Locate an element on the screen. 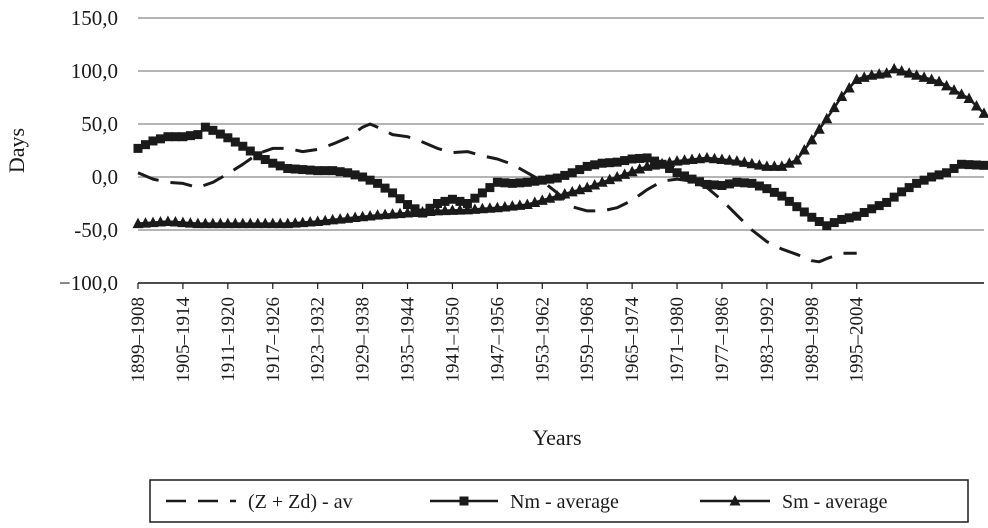 The width and height of the screenshot is (988, 528). y-axis-title: Days is located at coordinates (16, 150).